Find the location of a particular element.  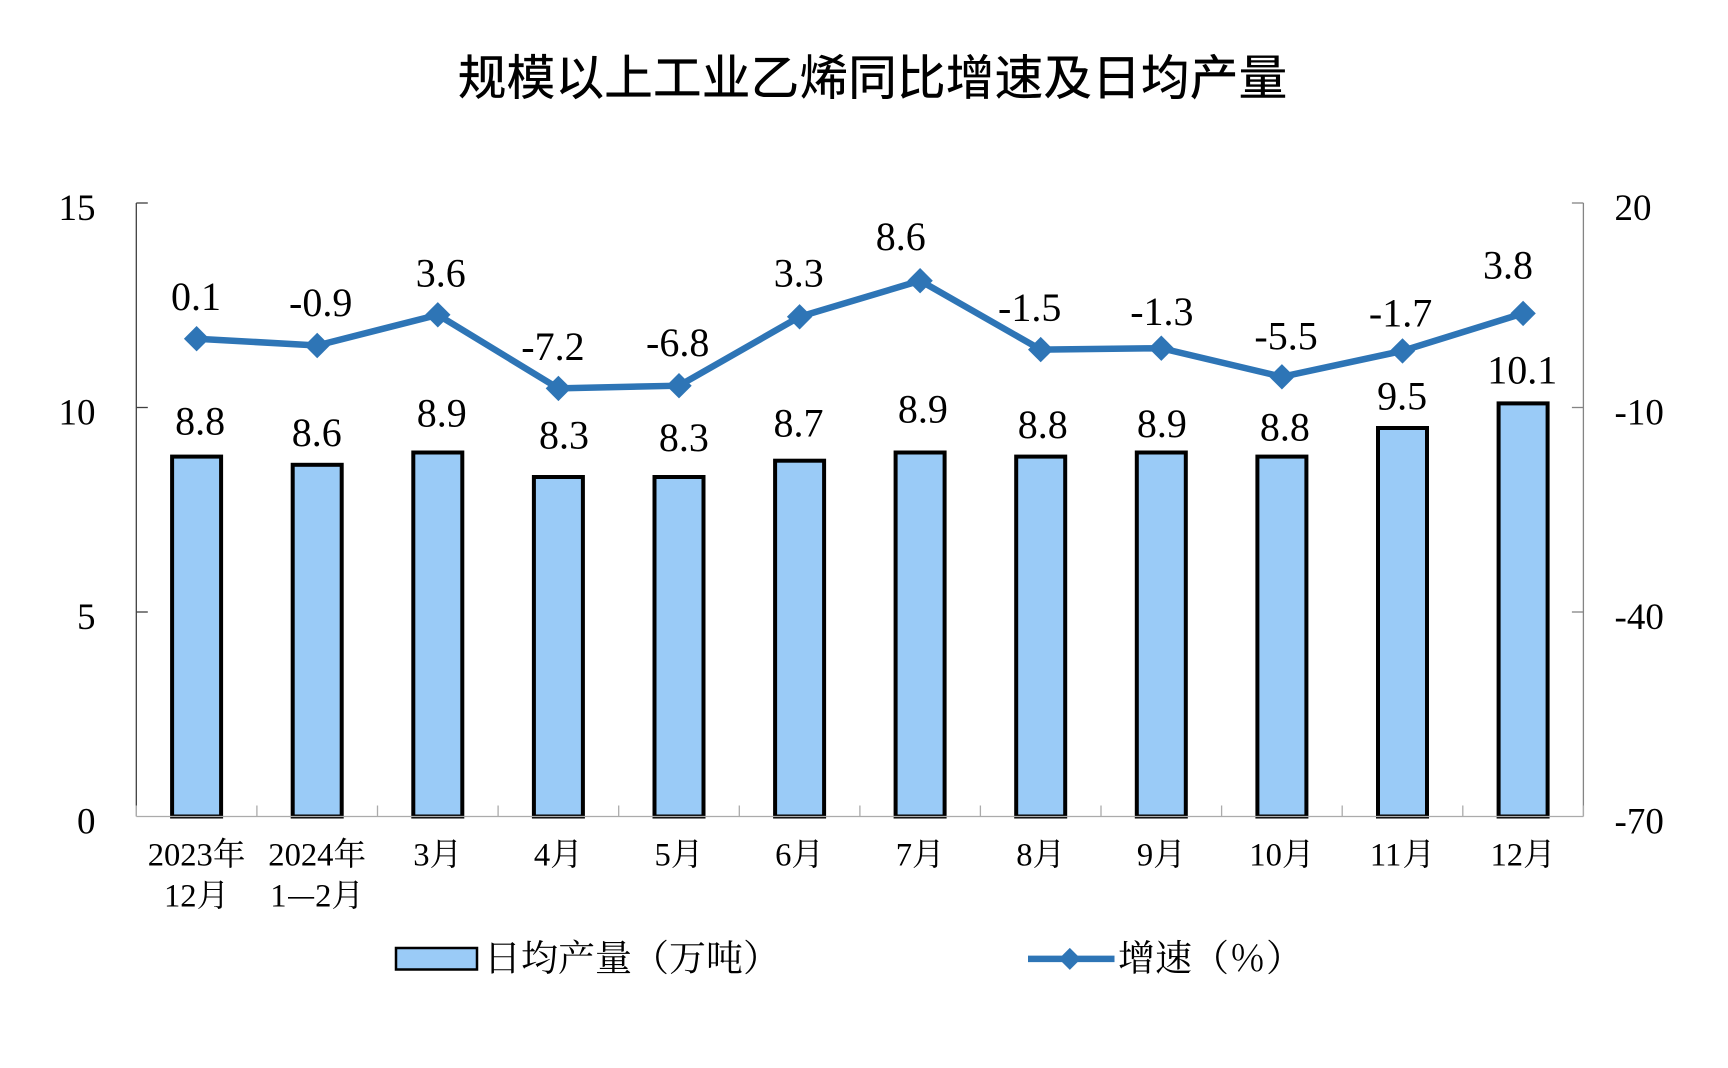

svg-text: 0 is located at coordinates (86, 822).